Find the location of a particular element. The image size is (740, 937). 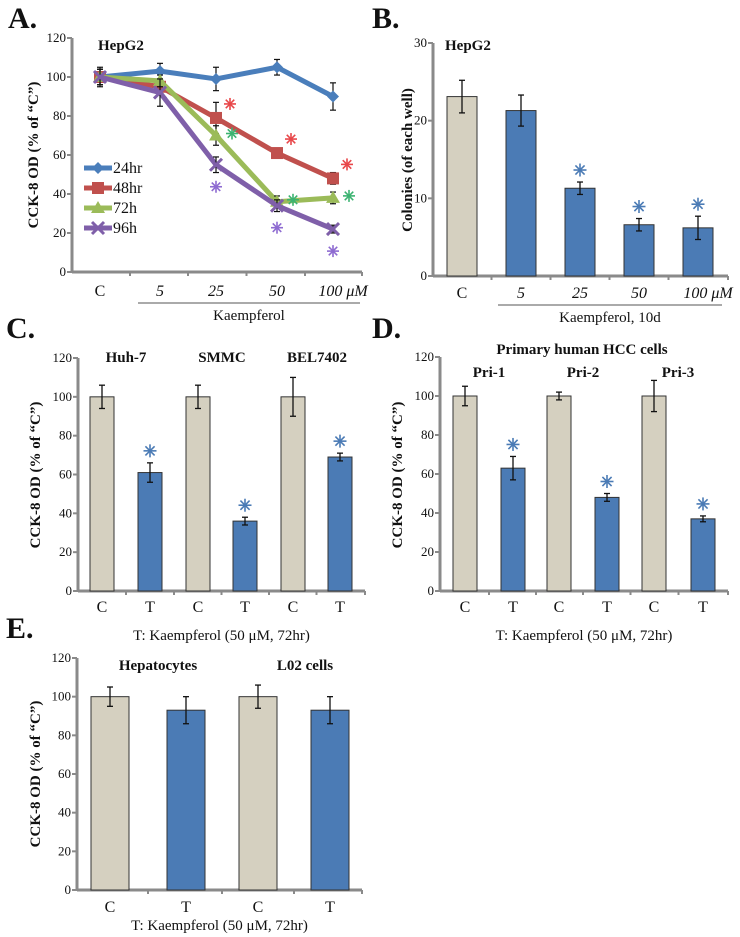

legend-label: 96h is located at coordinates (125, 228).